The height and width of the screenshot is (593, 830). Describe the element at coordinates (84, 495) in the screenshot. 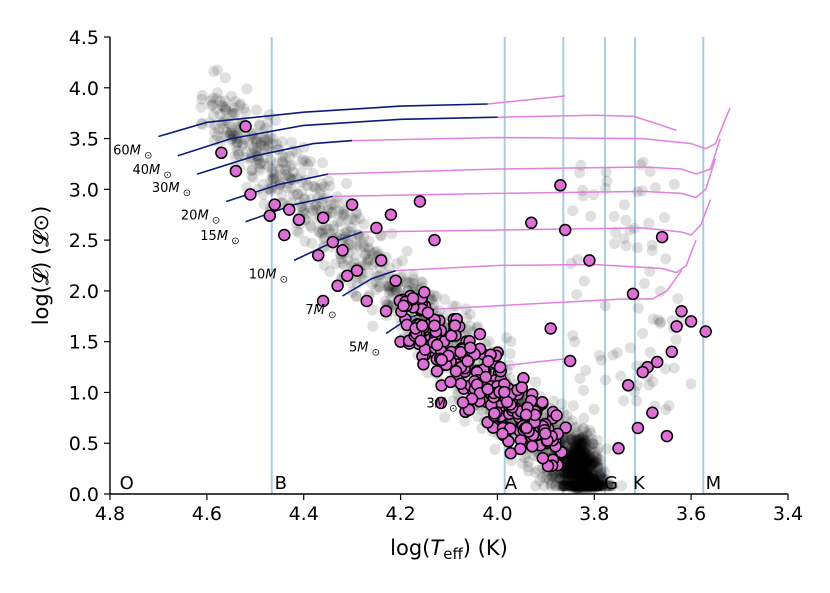

I see `y-tick-label: 0.0` at that location.